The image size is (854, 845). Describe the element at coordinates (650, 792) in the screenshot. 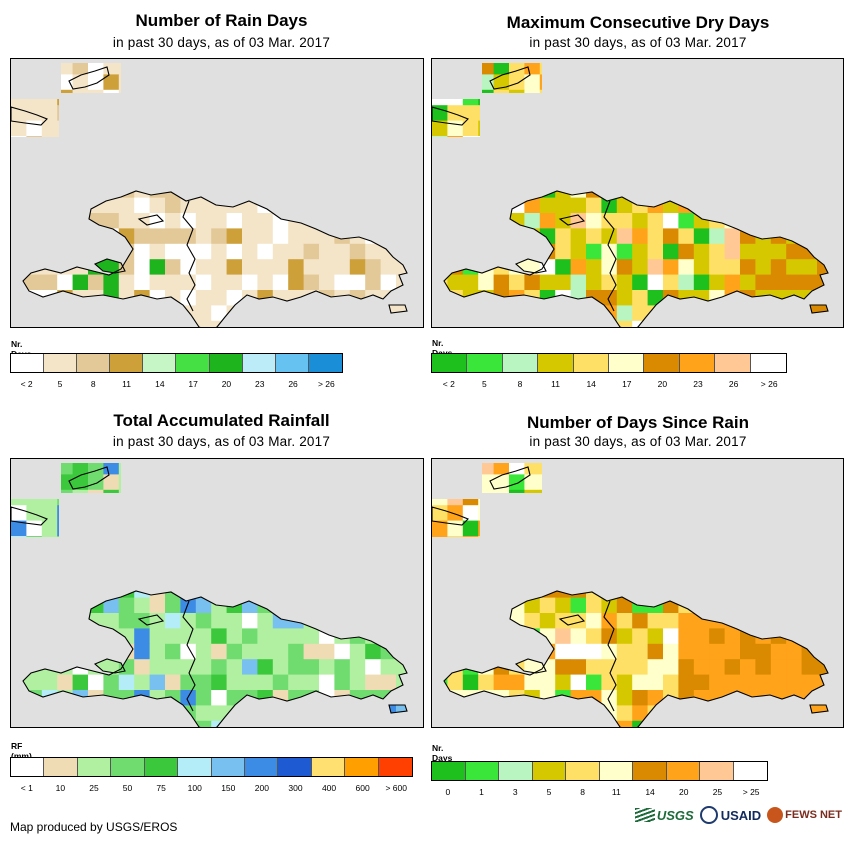

I see `legend-label: 14` at that location.